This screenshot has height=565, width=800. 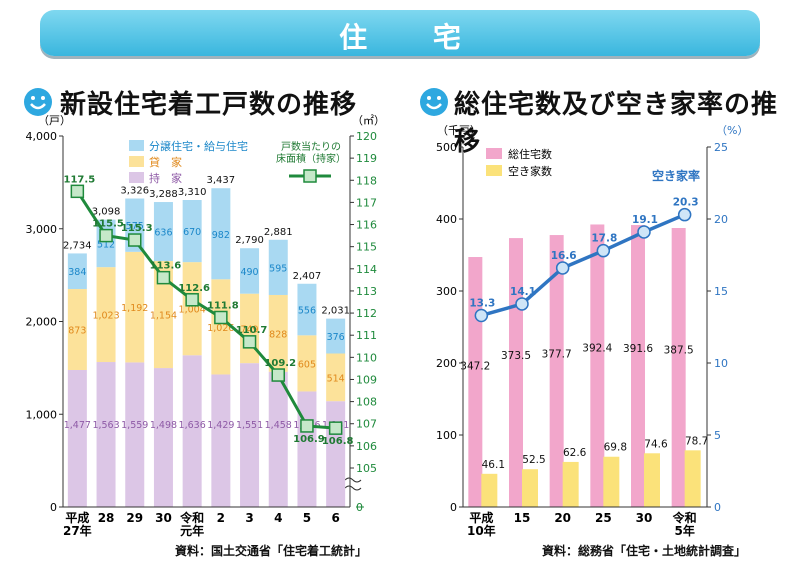 What do you see at coordinates (530, 171) in the screenshot?
I see `legend-label-akiya: 空き家数` at bounding box center [530, 171].